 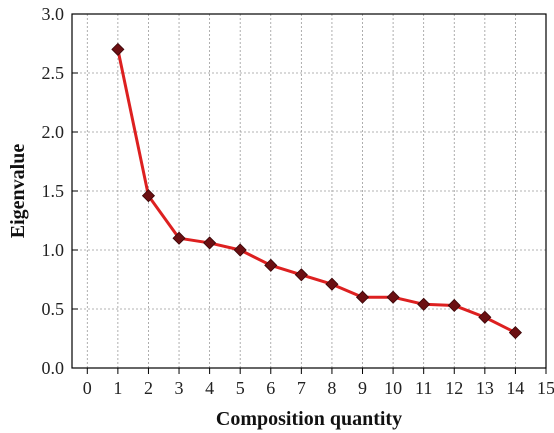 I want to click on x-tick-label: 7, so click(x=301, y=388).